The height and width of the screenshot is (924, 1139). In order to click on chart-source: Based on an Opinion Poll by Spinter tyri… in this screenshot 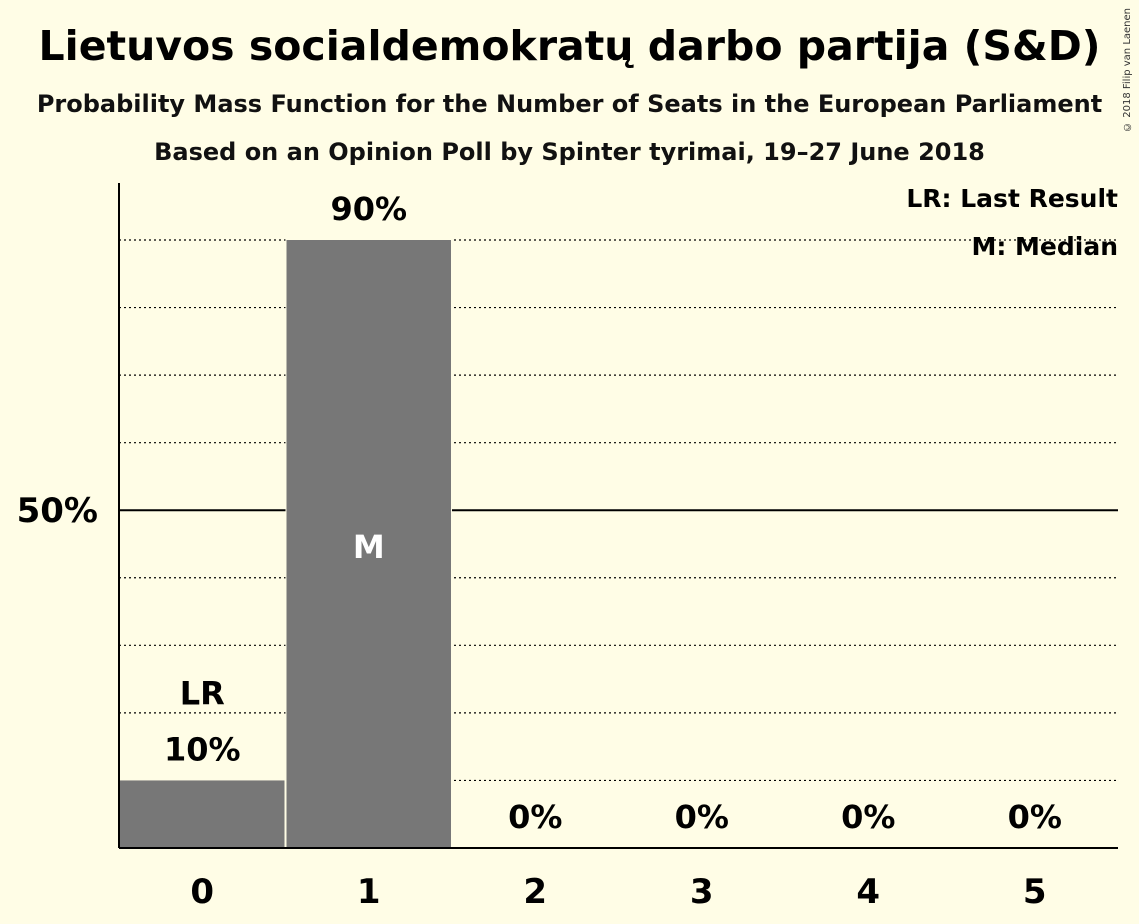, I will do `click(569, 152)`.